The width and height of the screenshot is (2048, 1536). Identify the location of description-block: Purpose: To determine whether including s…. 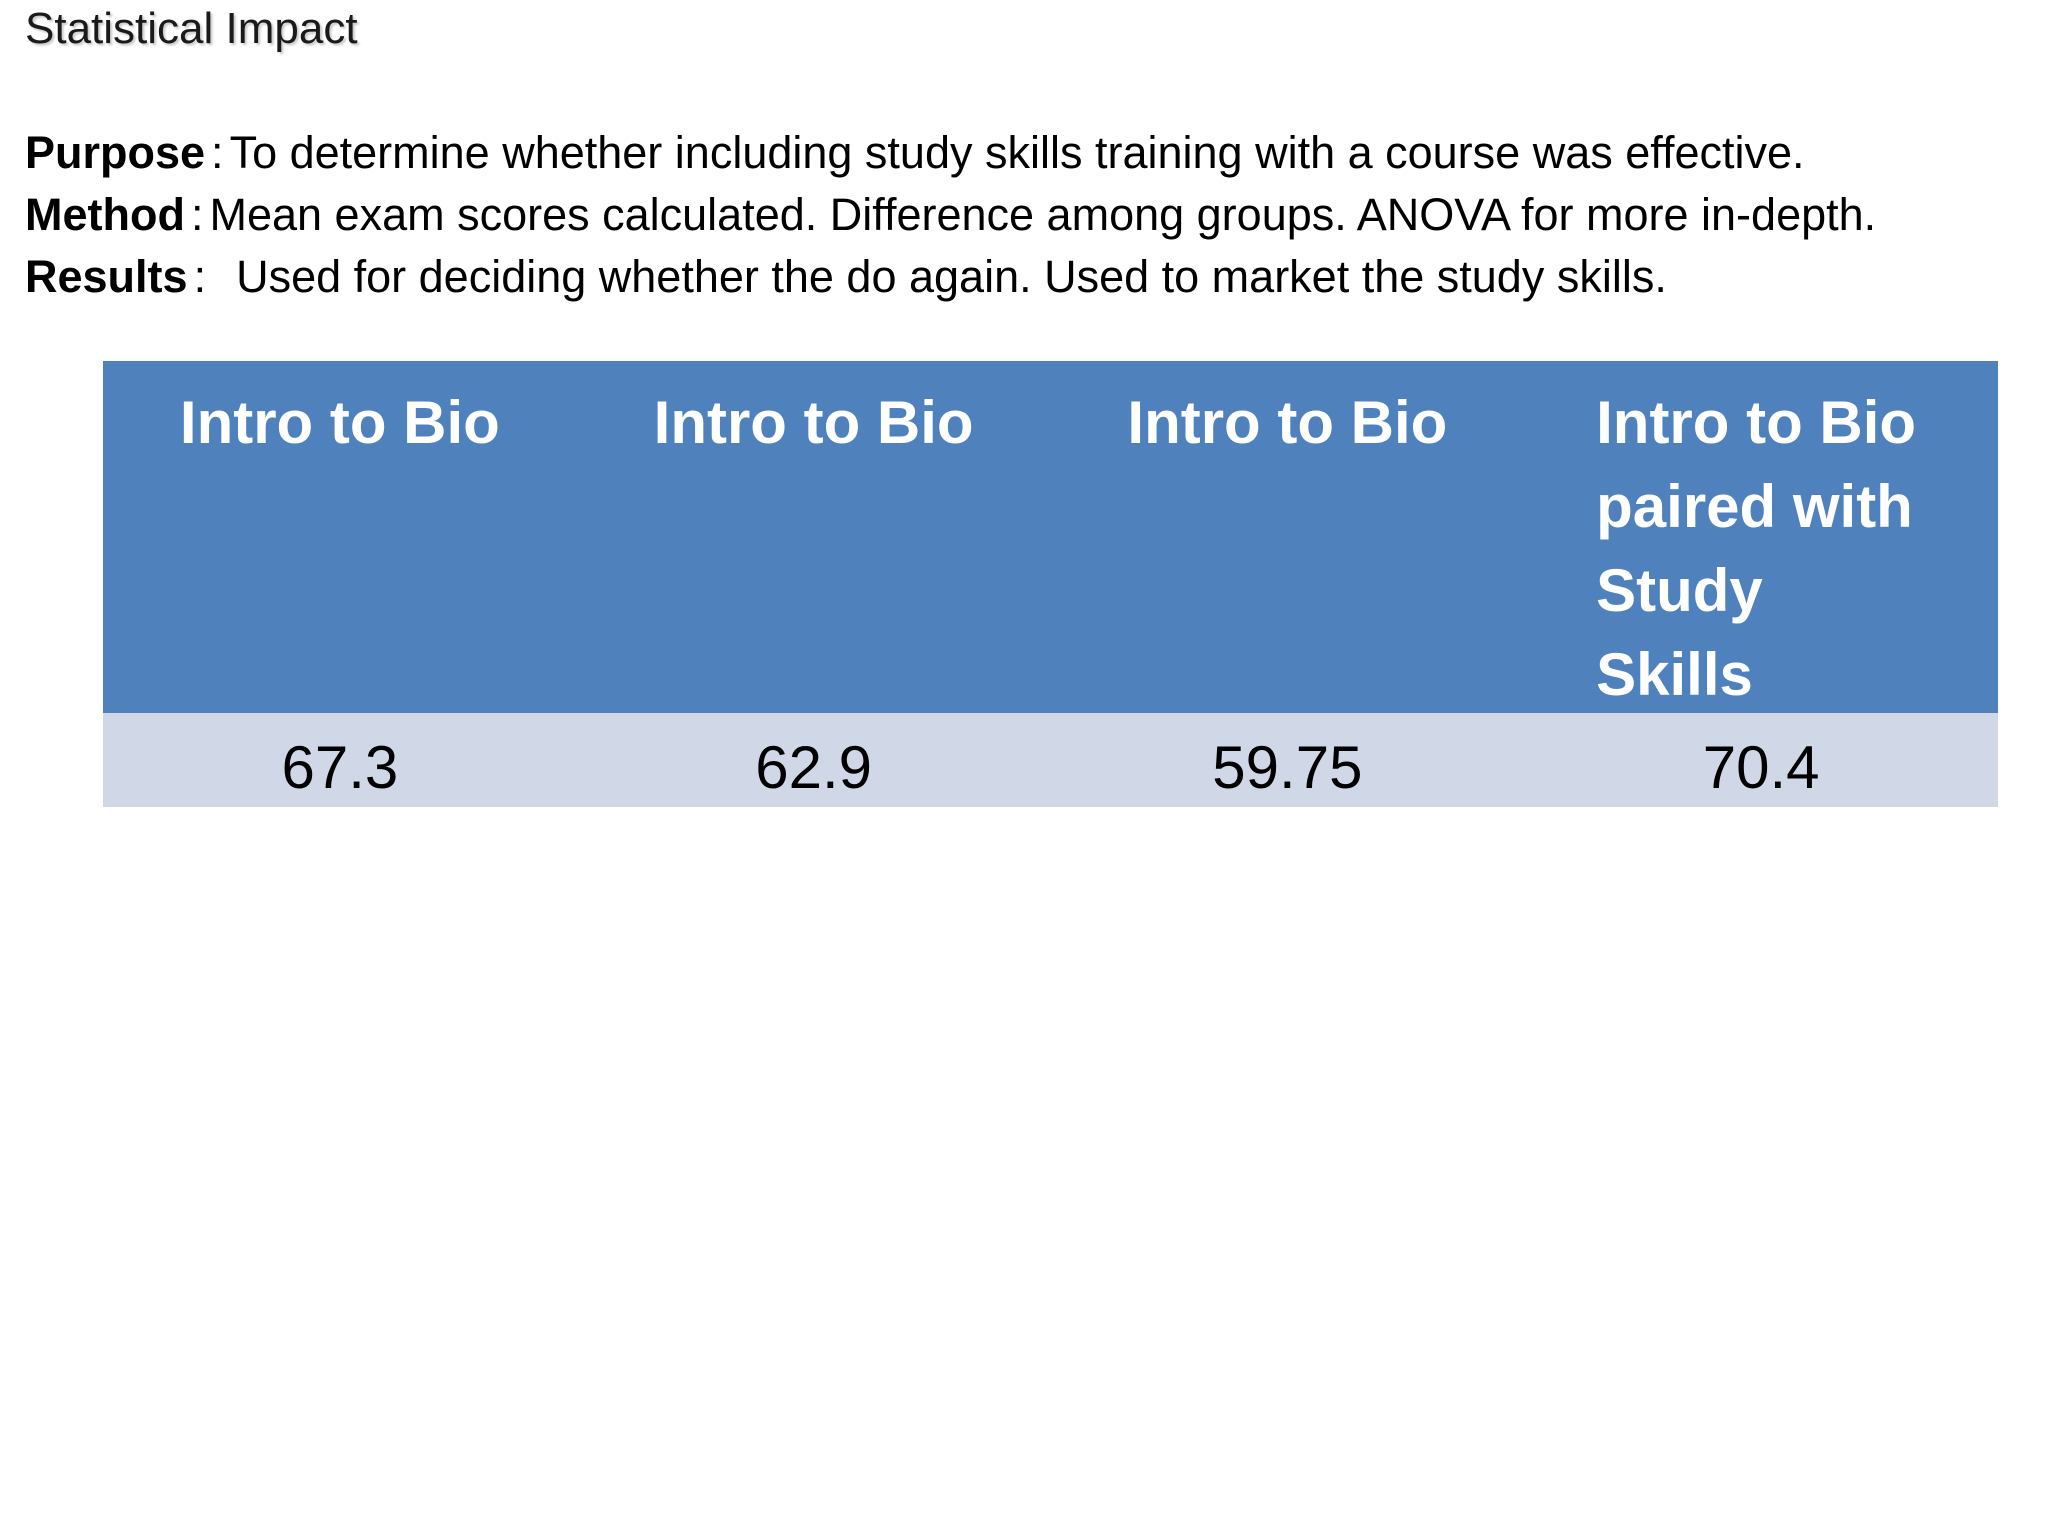
(1030, 215).